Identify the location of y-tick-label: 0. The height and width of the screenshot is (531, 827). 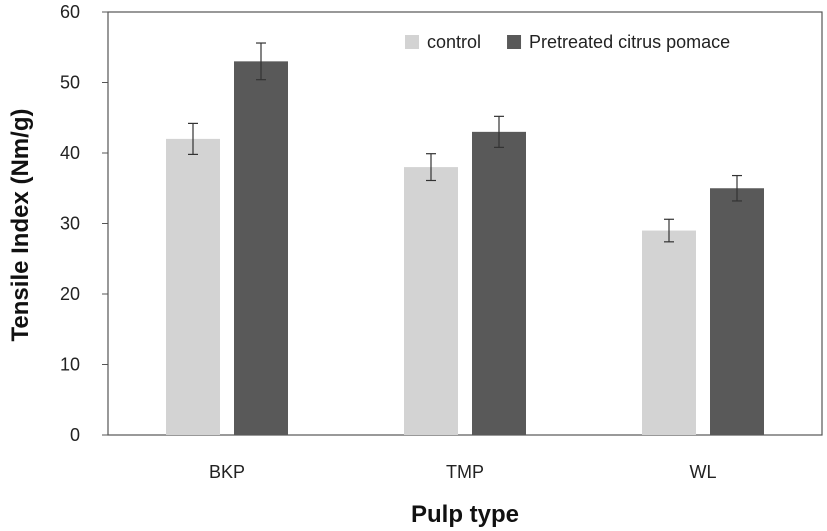
(75, 435).